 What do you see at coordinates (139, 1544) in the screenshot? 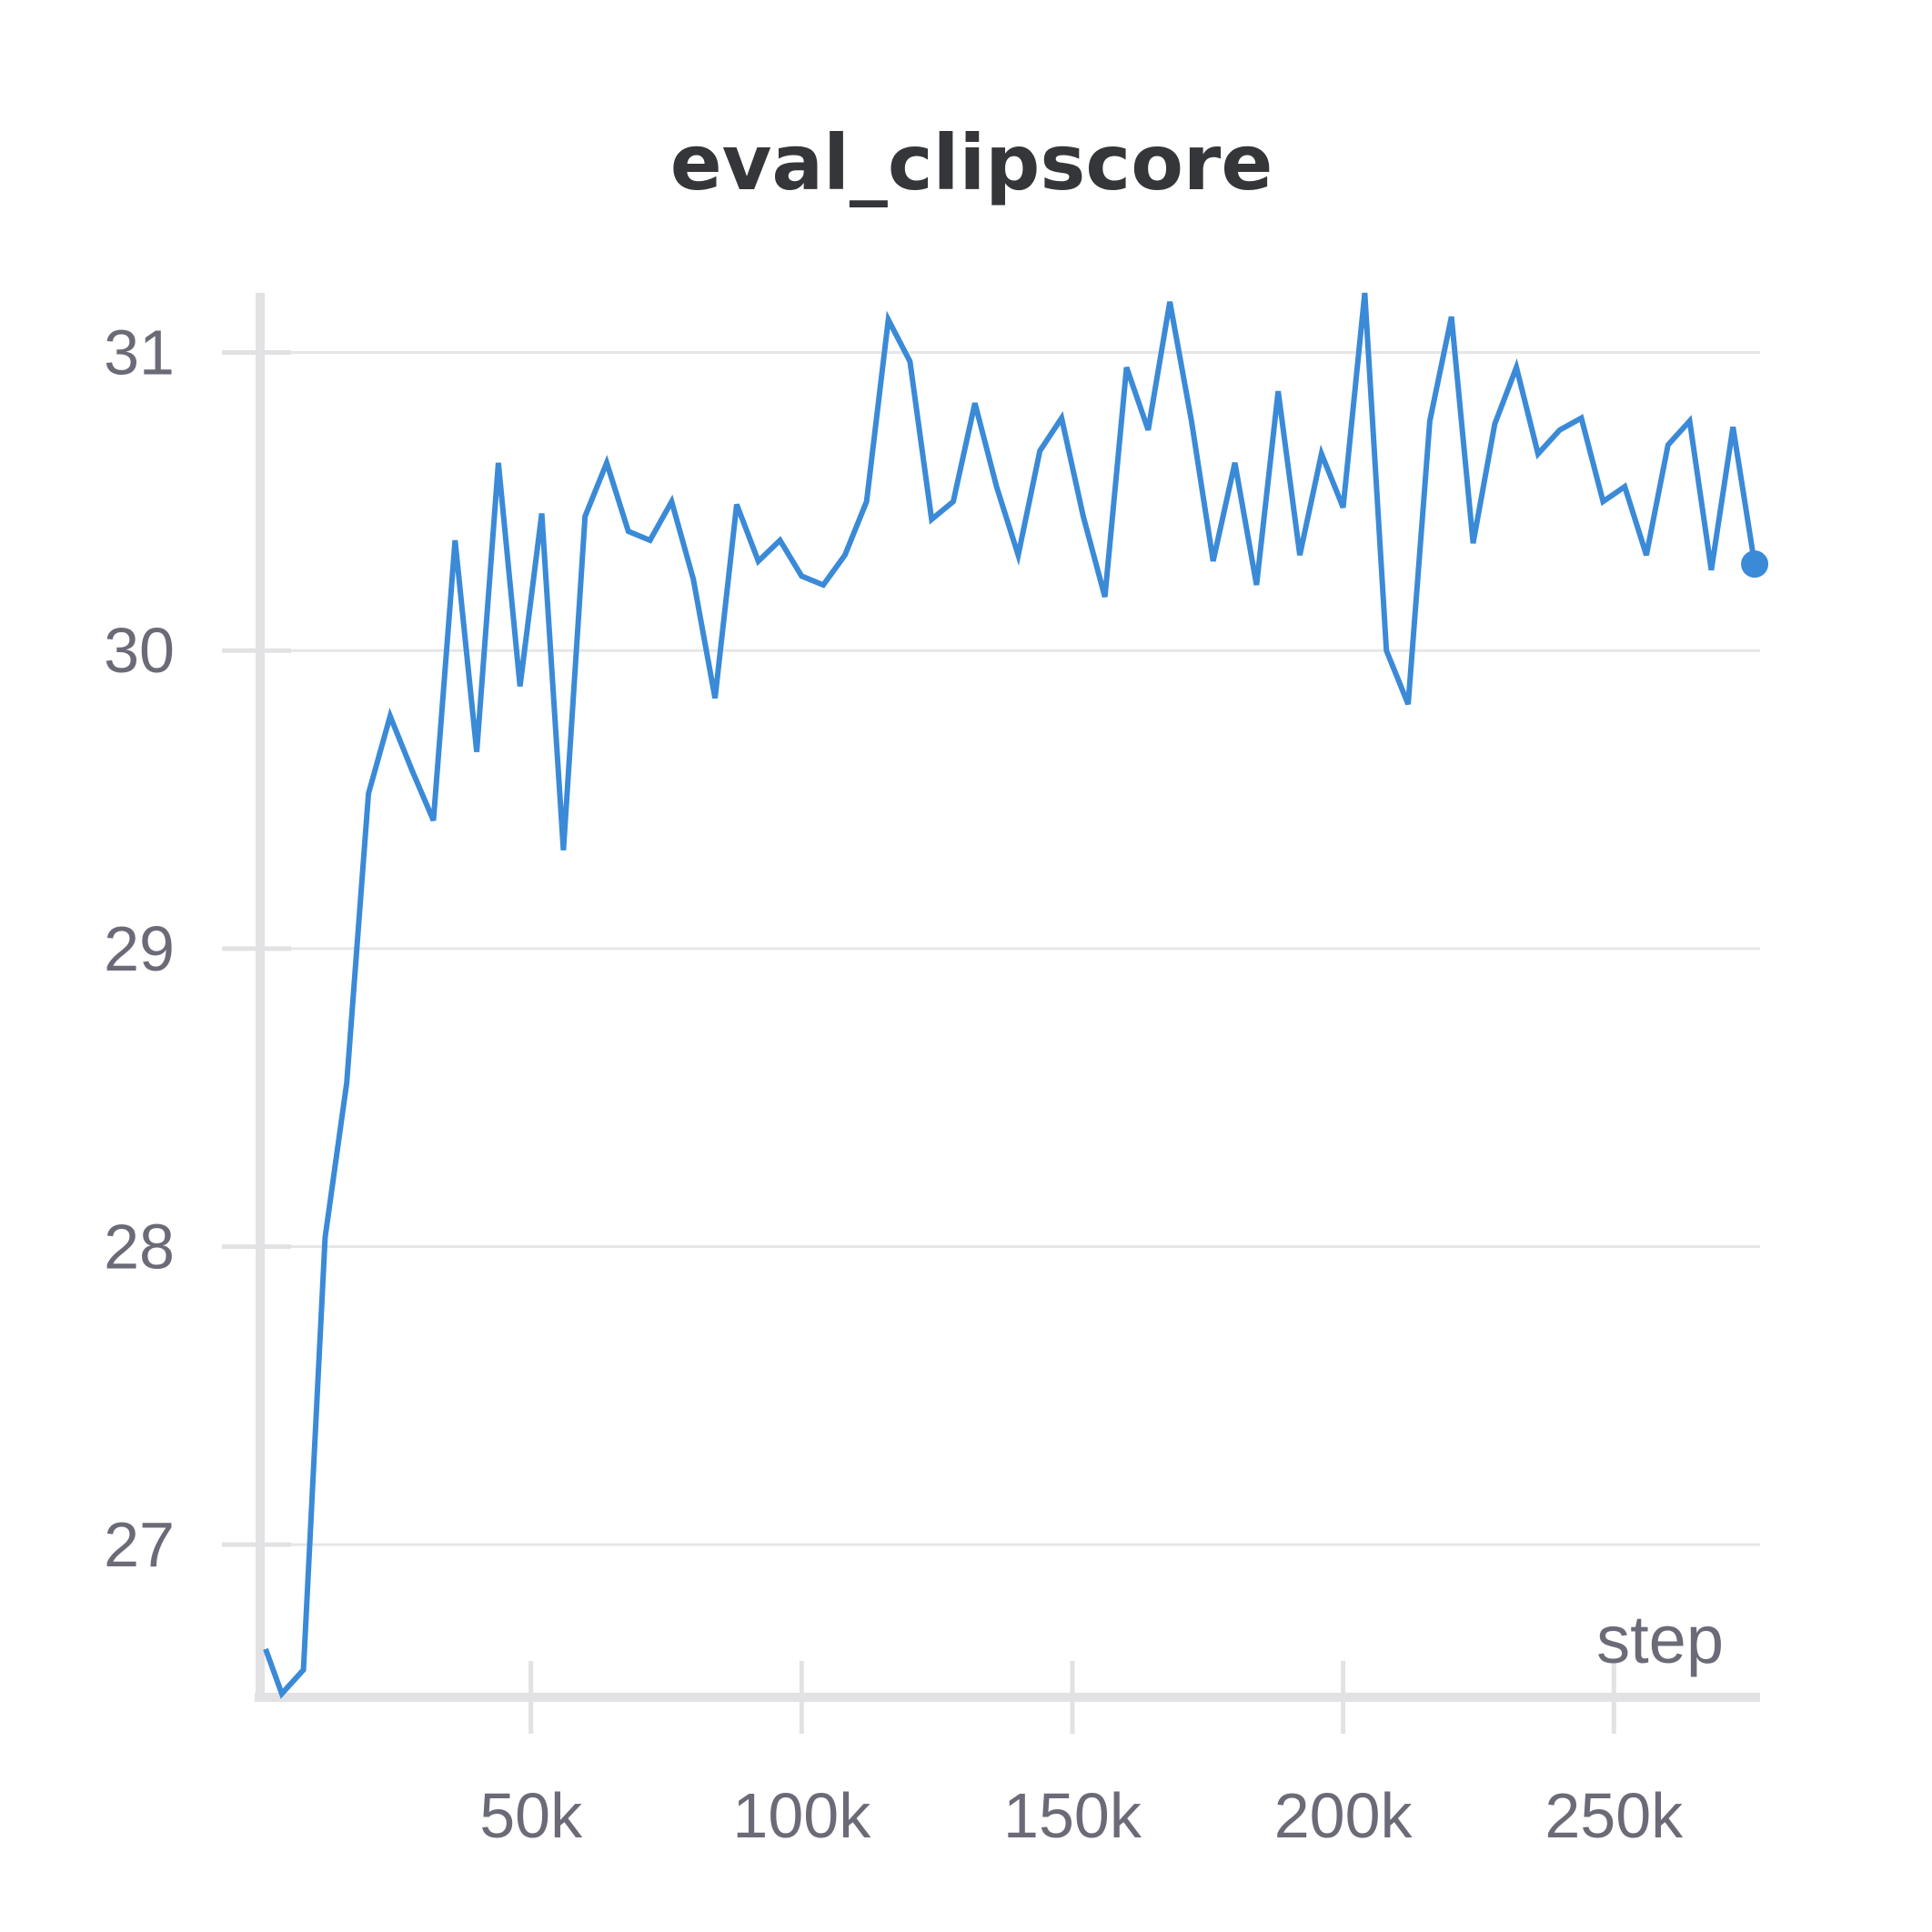
I see `y-tick-label: 27` at bounding box center [139, 1544].